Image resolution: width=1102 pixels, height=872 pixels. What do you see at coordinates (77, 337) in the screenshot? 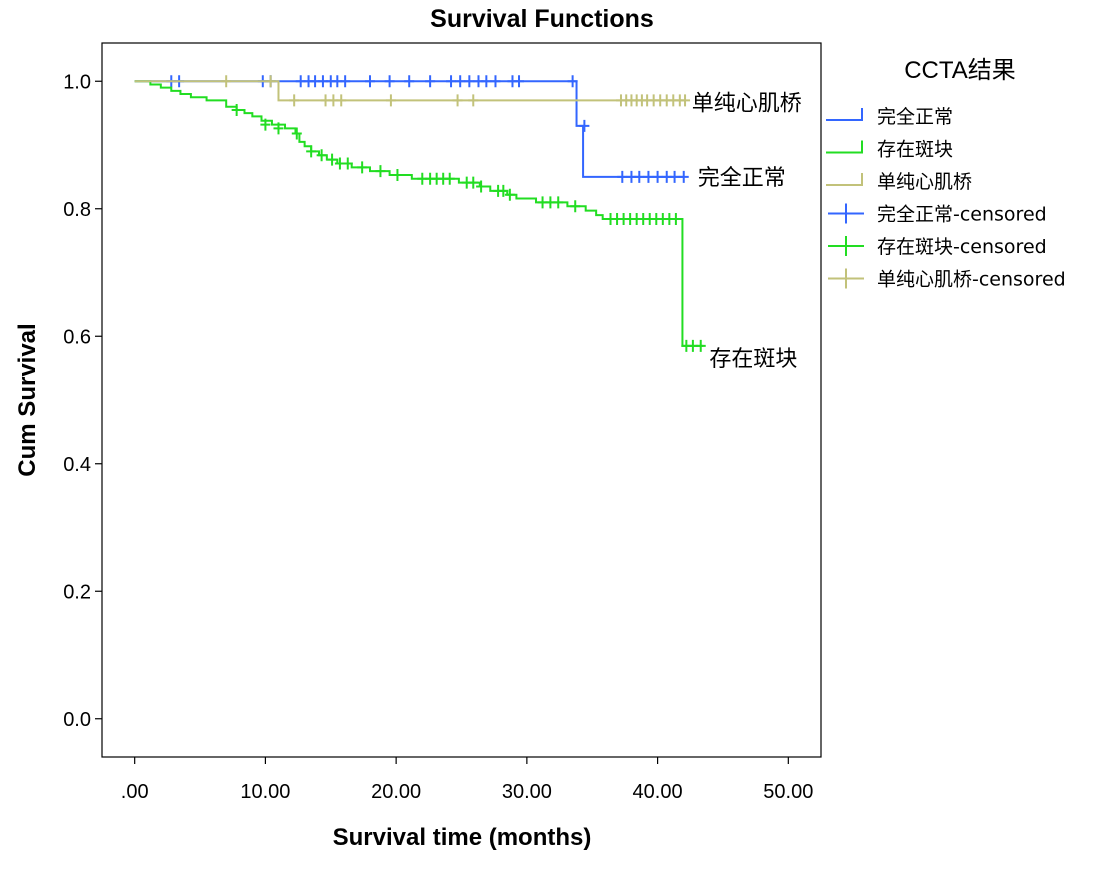
I see `y-tick-label: 0.6` at bounding box center [77, 337].